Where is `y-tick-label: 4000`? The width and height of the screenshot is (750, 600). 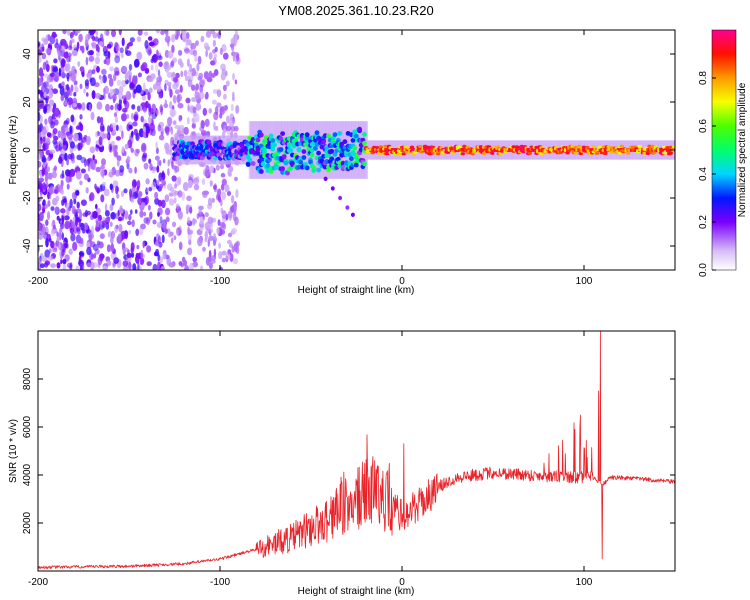
y-tick-label: 4000 is located at coordinates (27, 474).